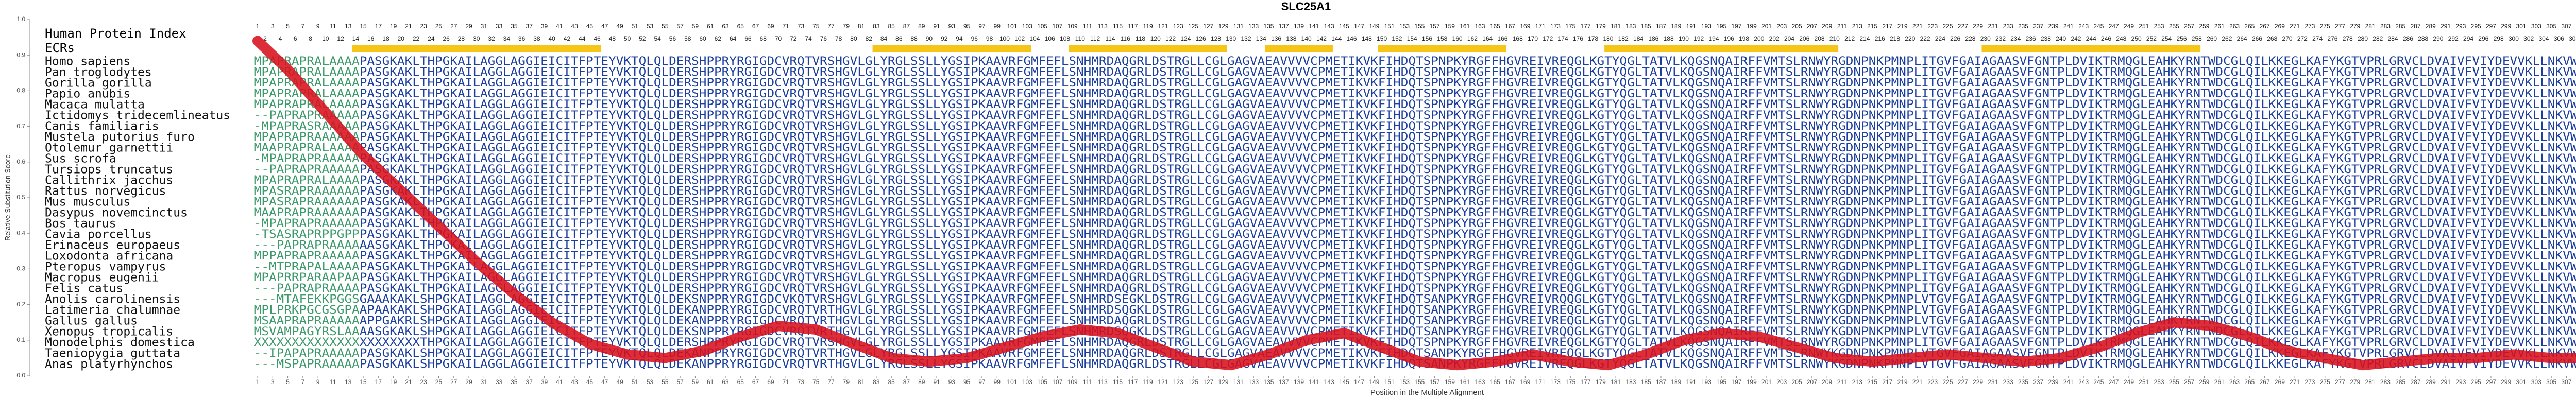 The image size is (2576, 399). Describe the element at coordinates (363, 26) in the screenshot. I see `index-number: 15` at that location.